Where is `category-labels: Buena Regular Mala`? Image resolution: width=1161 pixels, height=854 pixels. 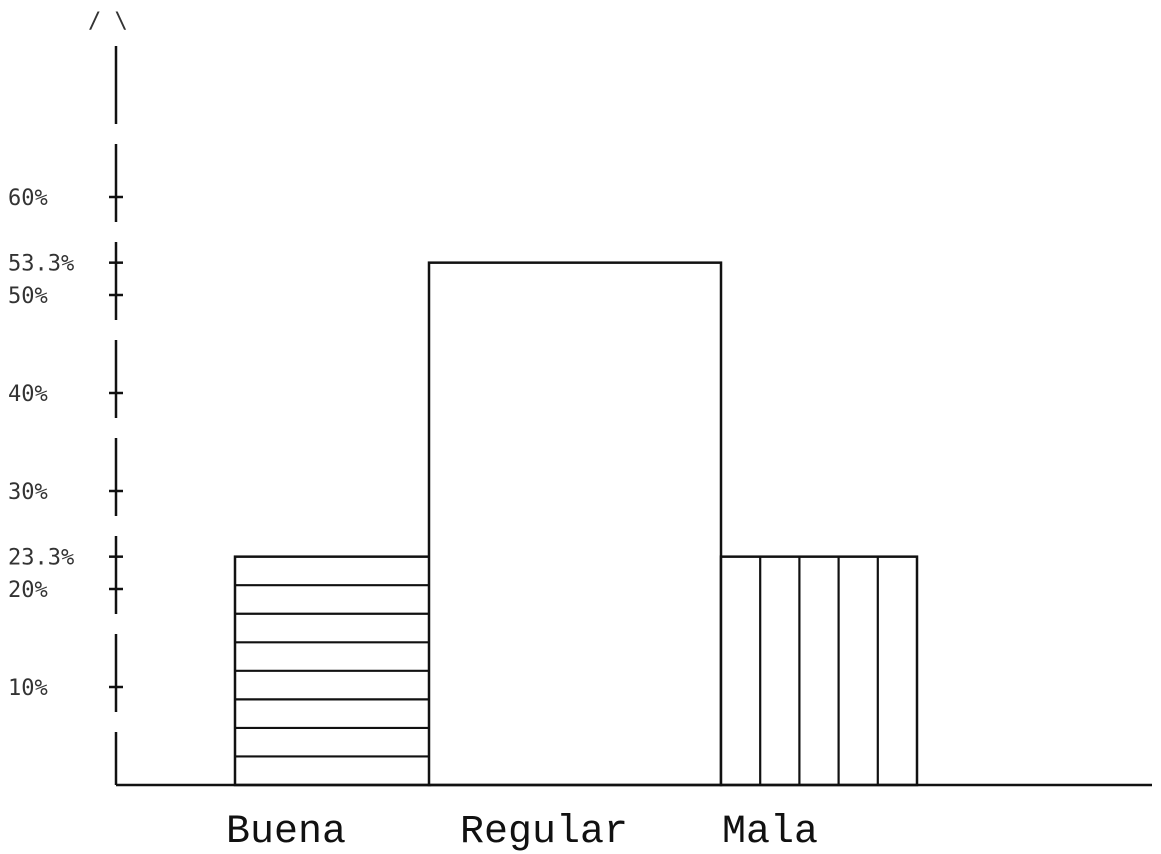 category-labels: Buena Regular Mala is located at coordinates (522, 832).